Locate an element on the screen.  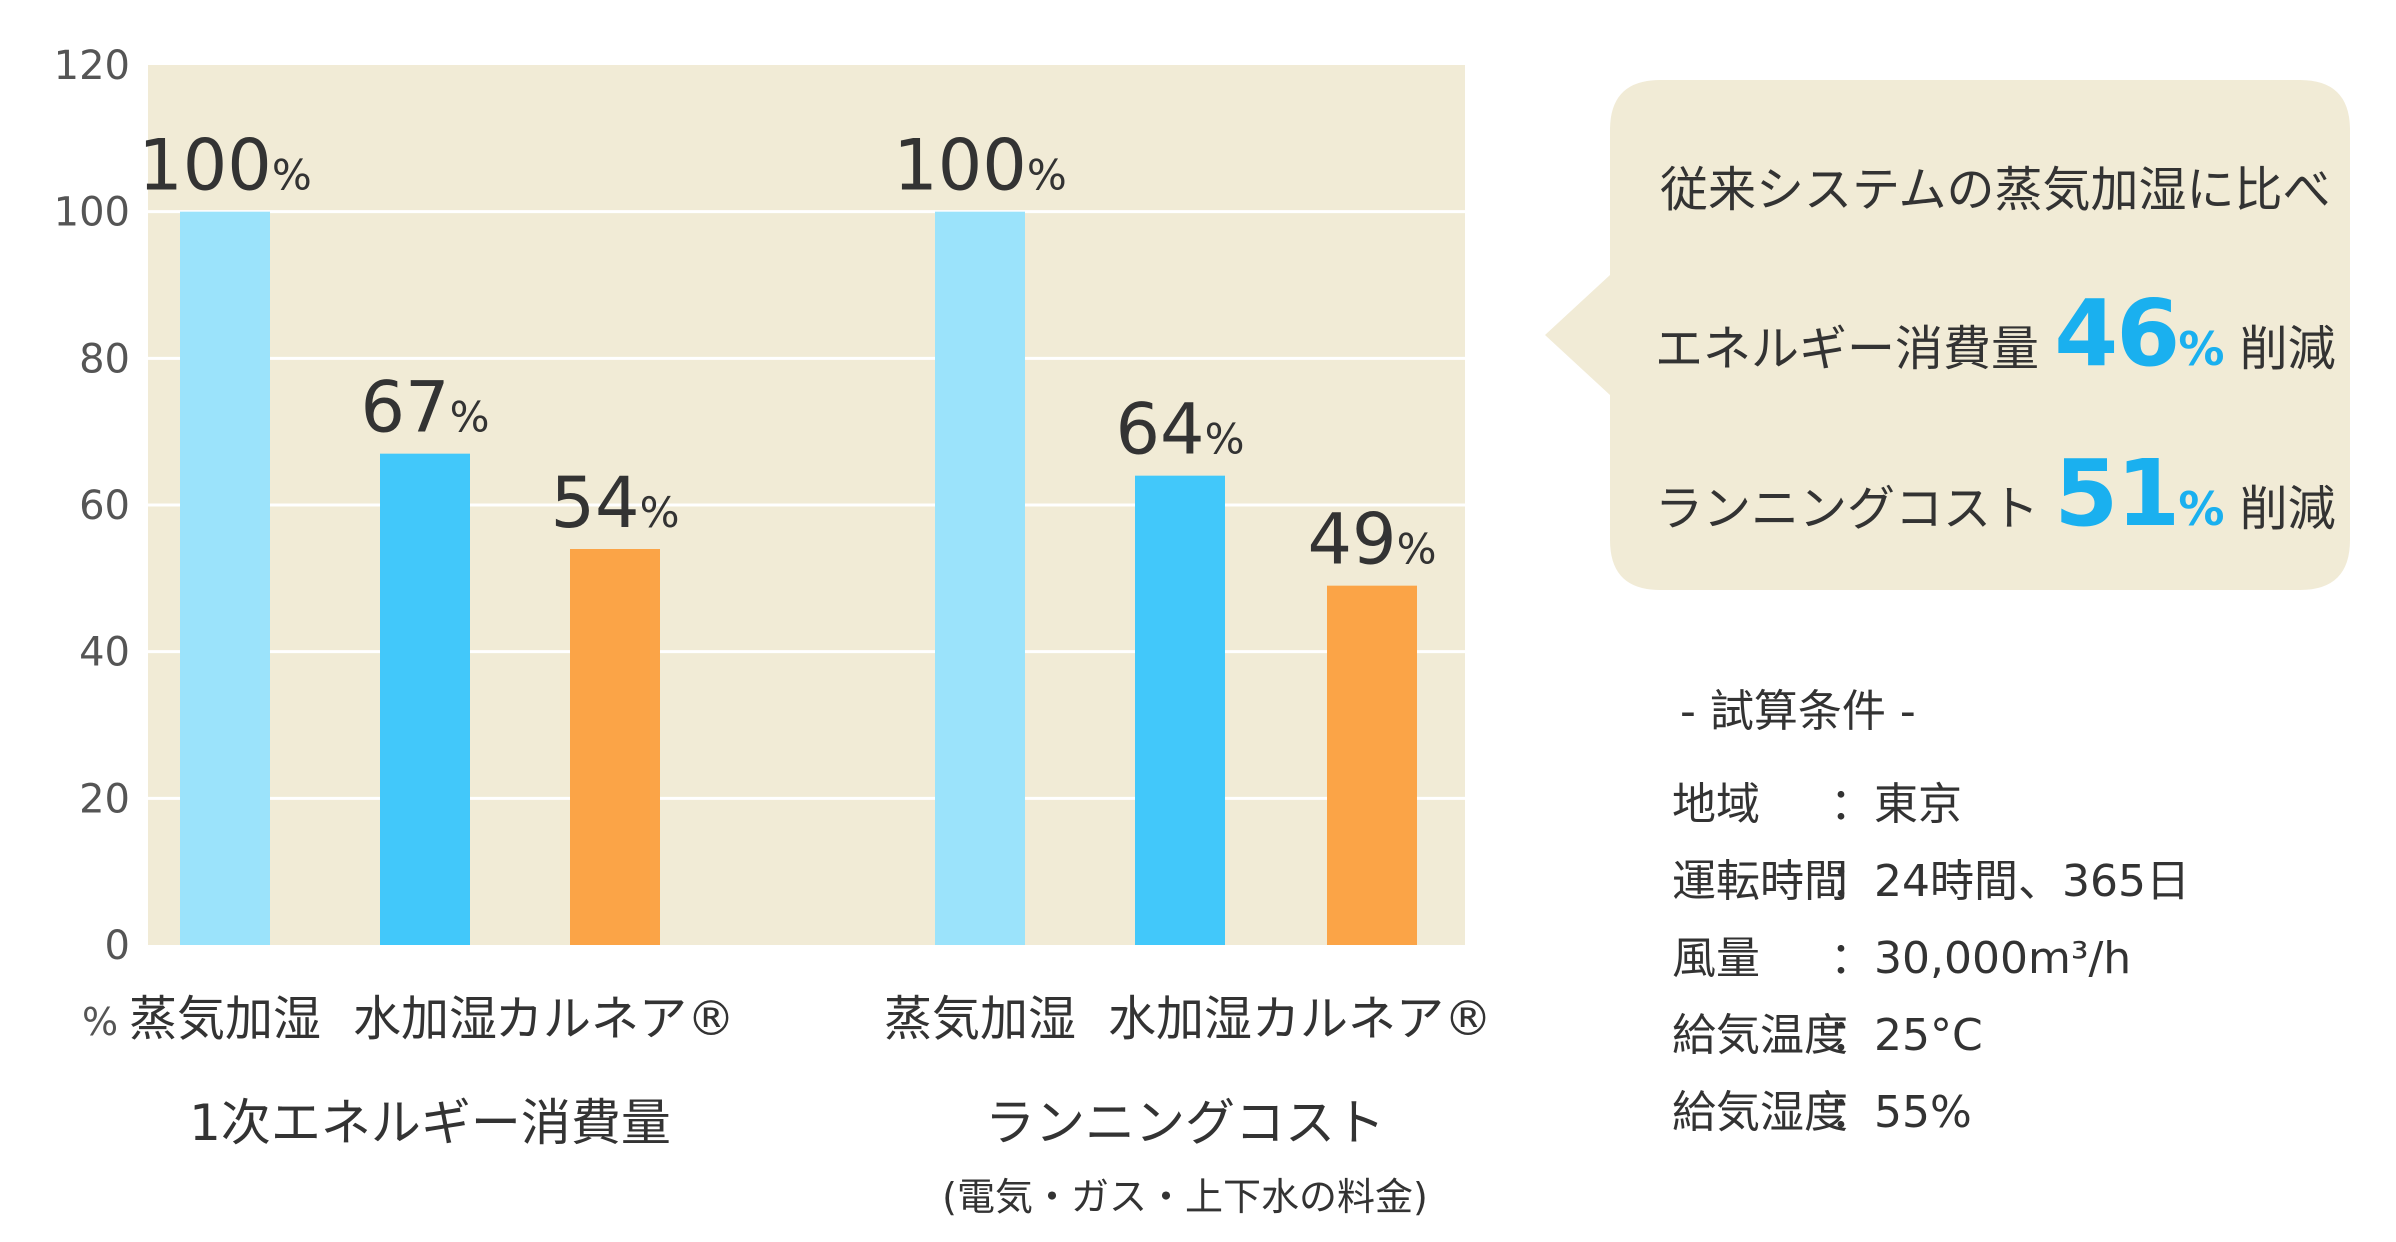
y-tick-label: 60 is located at coordinates (104, 506).